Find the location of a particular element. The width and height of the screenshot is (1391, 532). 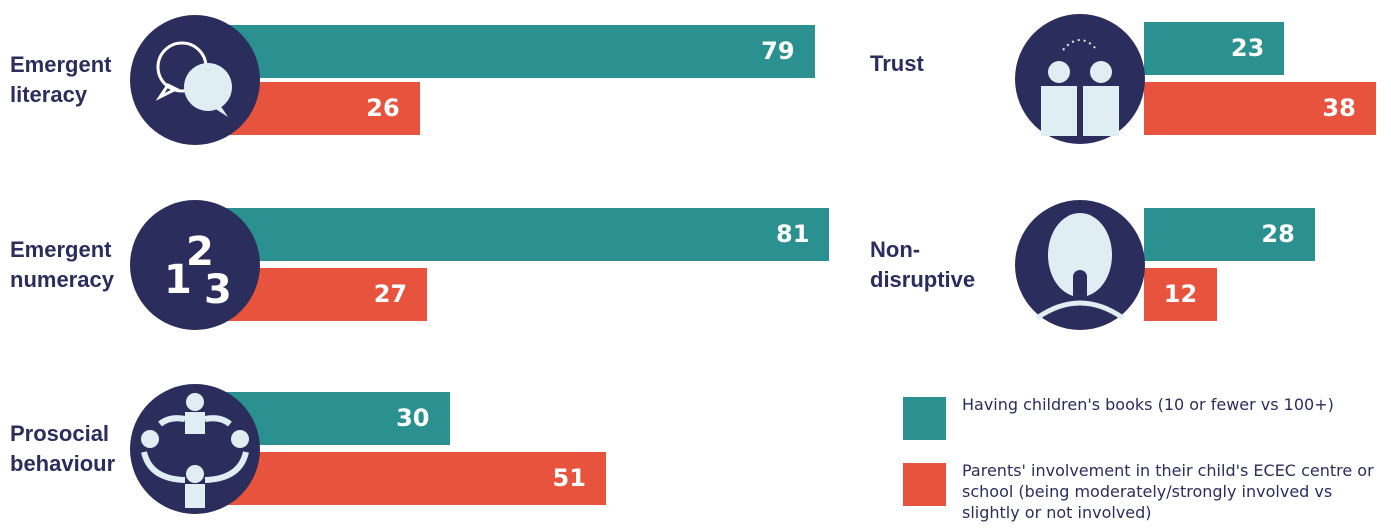

icon-digit: 1 is located at coordinates (178, 279).